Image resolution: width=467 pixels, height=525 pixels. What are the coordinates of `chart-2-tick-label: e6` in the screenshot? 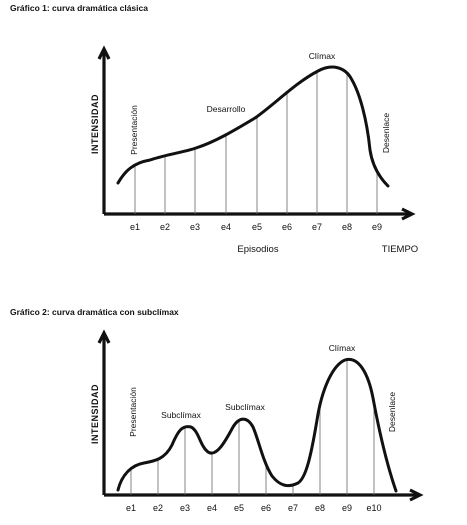 It's located at (266, 508).